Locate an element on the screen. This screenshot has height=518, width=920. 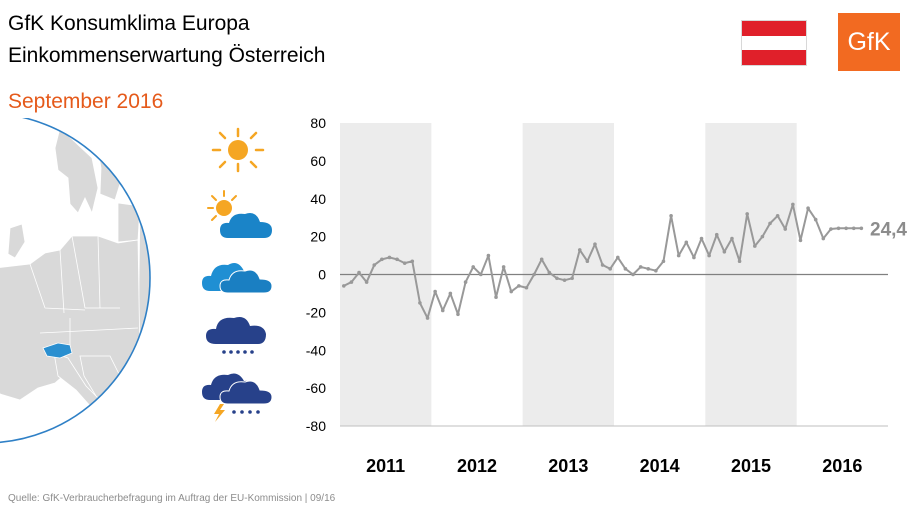
sun-icon is located at coordinates (238, 150).